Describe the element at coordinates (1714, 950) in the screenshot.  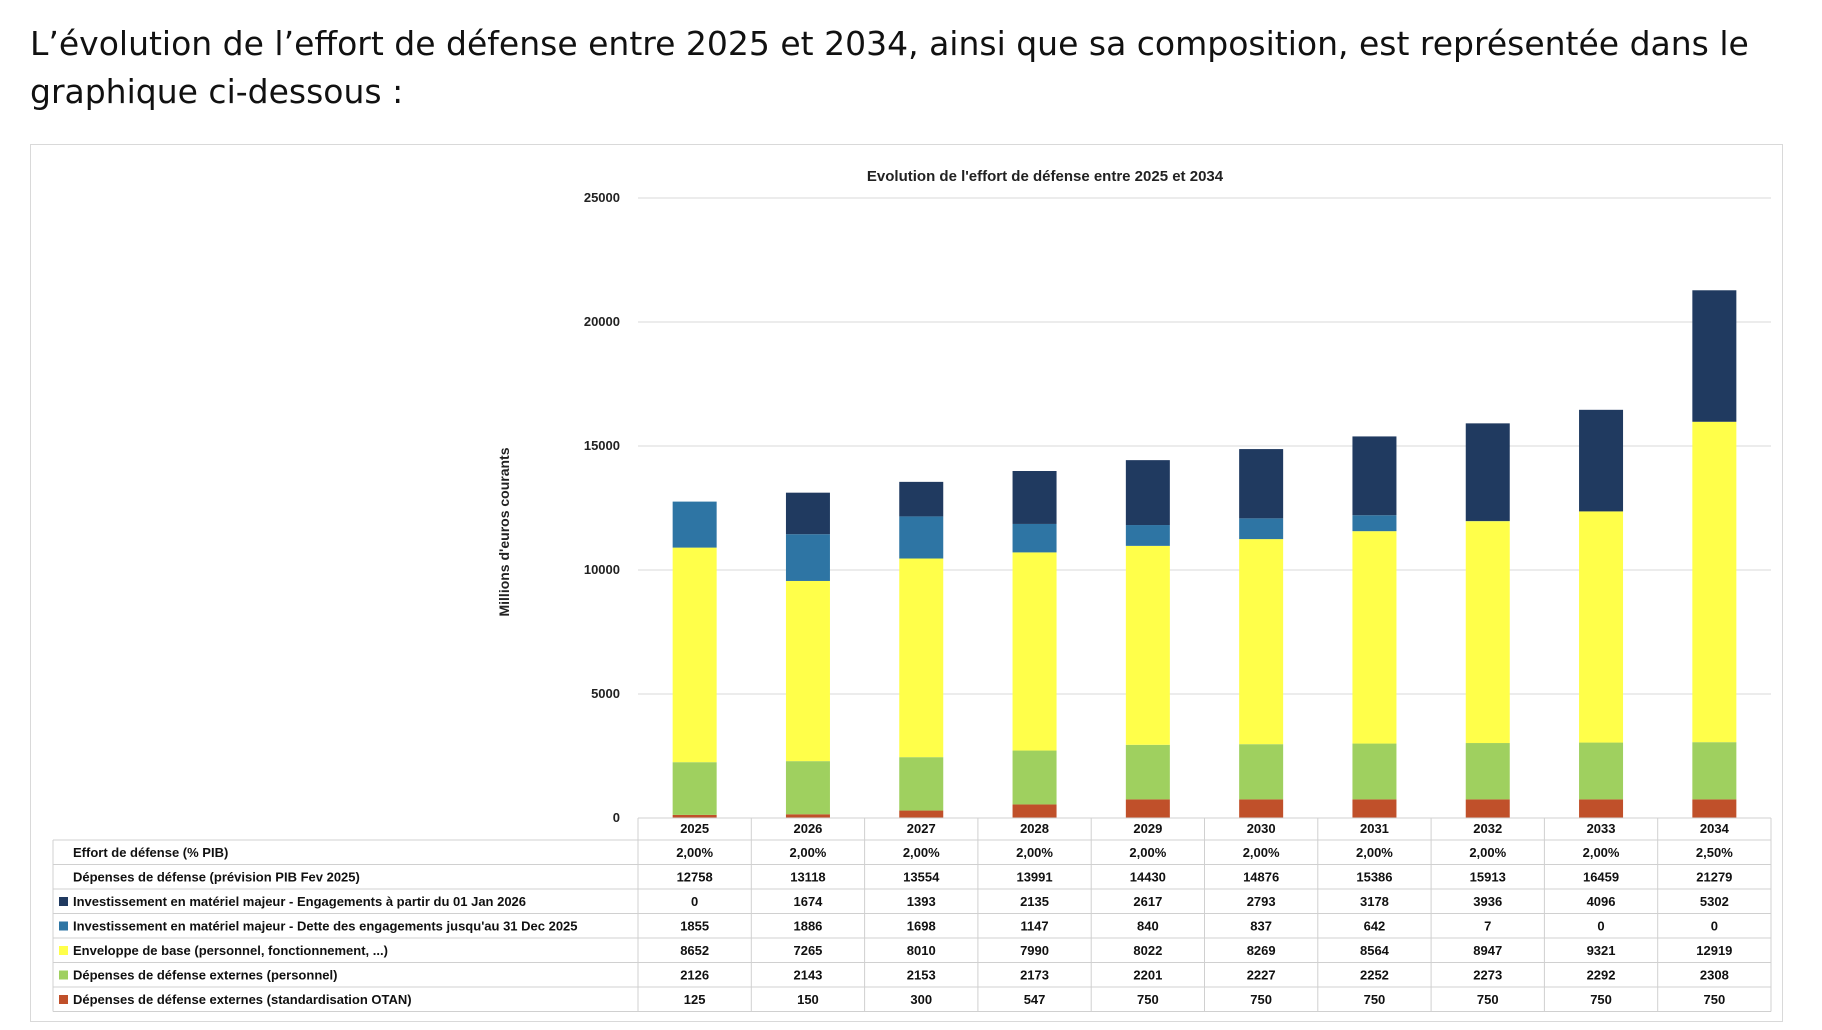
I see `table-cell: 12919` at that location.